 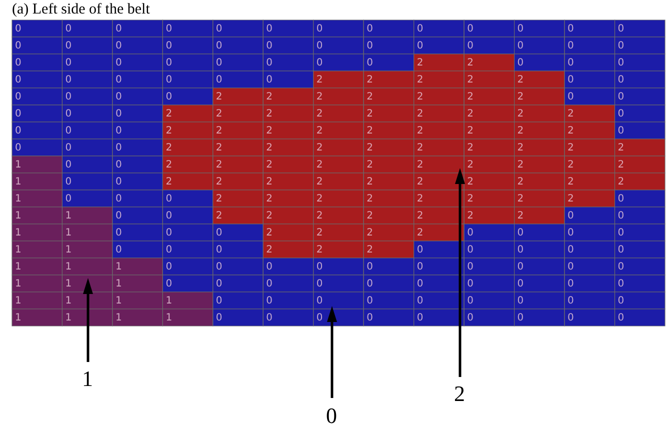 I want to click on chart-title: (a) Left side of the belt, so click(x=81, y=10).